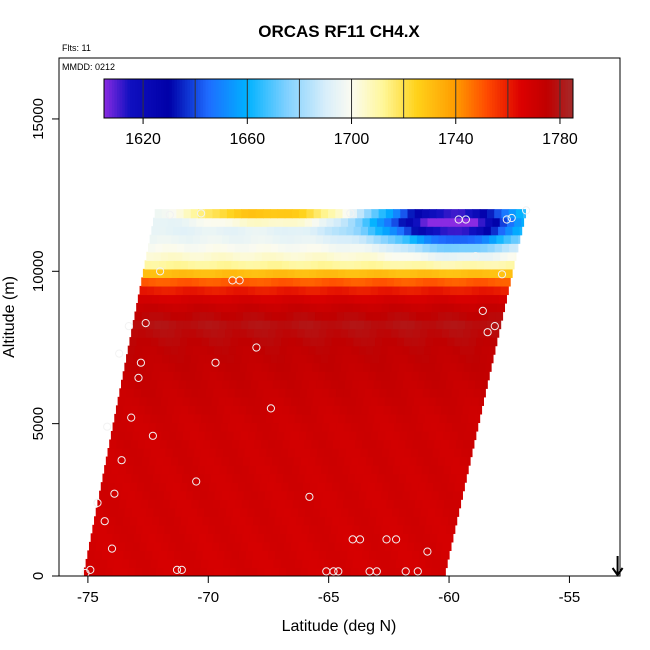 The height and width of the screenshot is (650, 650). What do you see at coordinates (339, 626) in the screenshot?
I see `x-axis-label: Latitude (deg N)` at bounding box center [339, 626].